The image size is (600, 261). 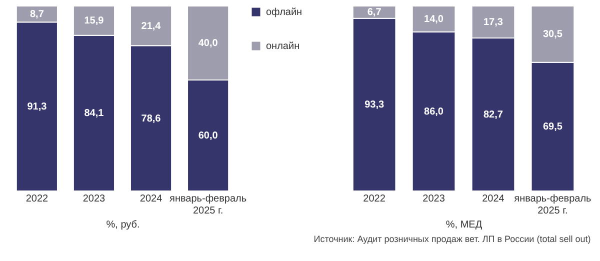 I want to click on data-label: 17,3, so click(x=494, y=22).